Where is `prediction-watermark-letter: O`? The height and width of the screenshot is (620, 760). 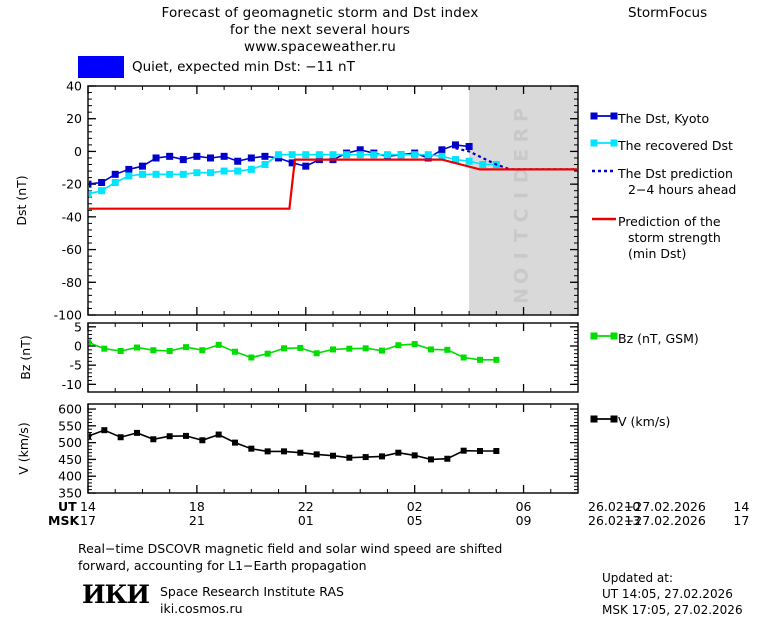 prediction-watermark-letter: O is located at coordinates (522, 276).